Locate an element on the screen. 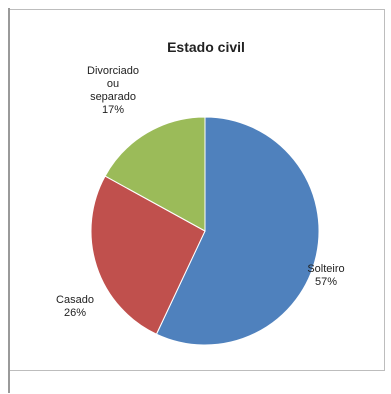 The height and width of the screenshot is (394, 391). chart-title: Estado civil is located at coordinates (206, 47).